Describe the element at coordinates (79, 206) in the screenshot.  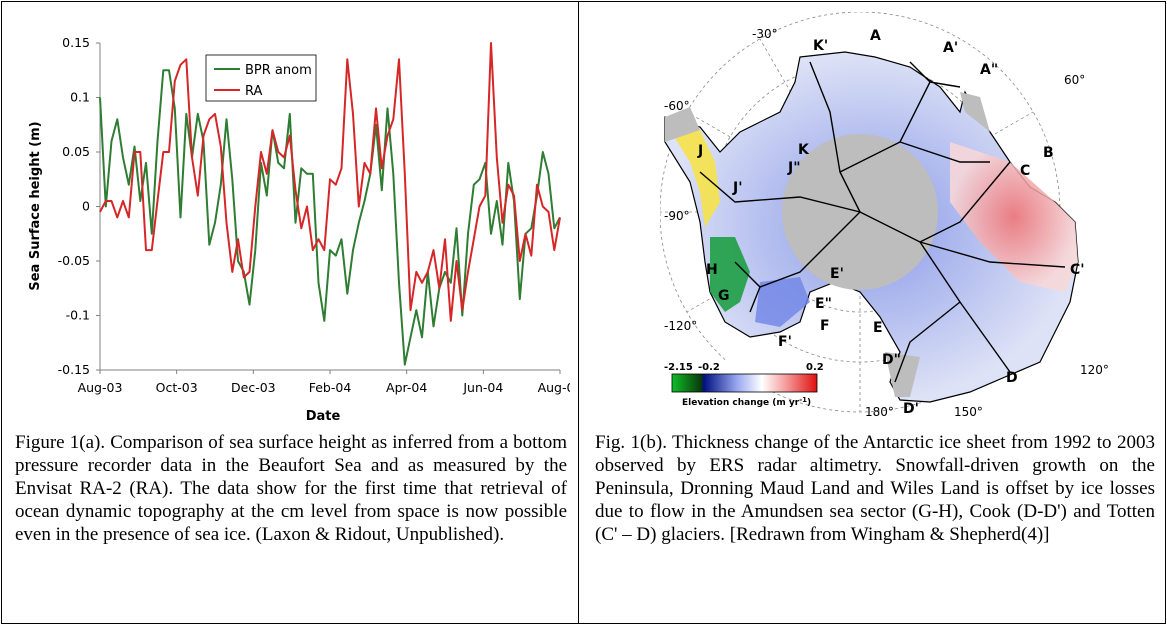
I see `y-axis-ticks: 0.15 0.1 0.05 0 -0.05 -0.1 -0.15` at that location.